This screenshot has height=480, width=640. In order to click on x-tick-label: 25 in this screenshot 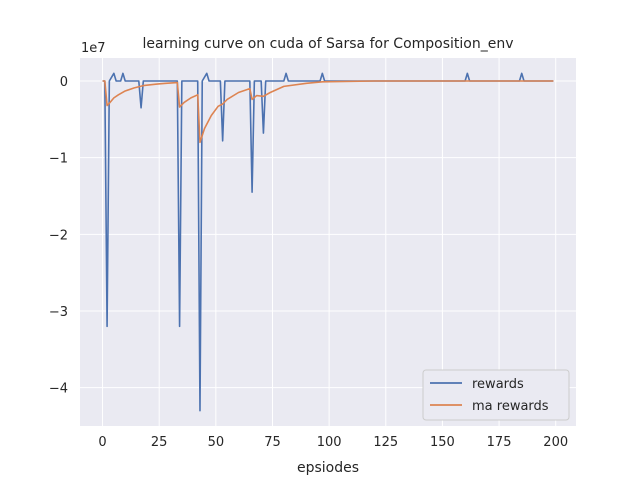, I will do `click(159, 442)`.